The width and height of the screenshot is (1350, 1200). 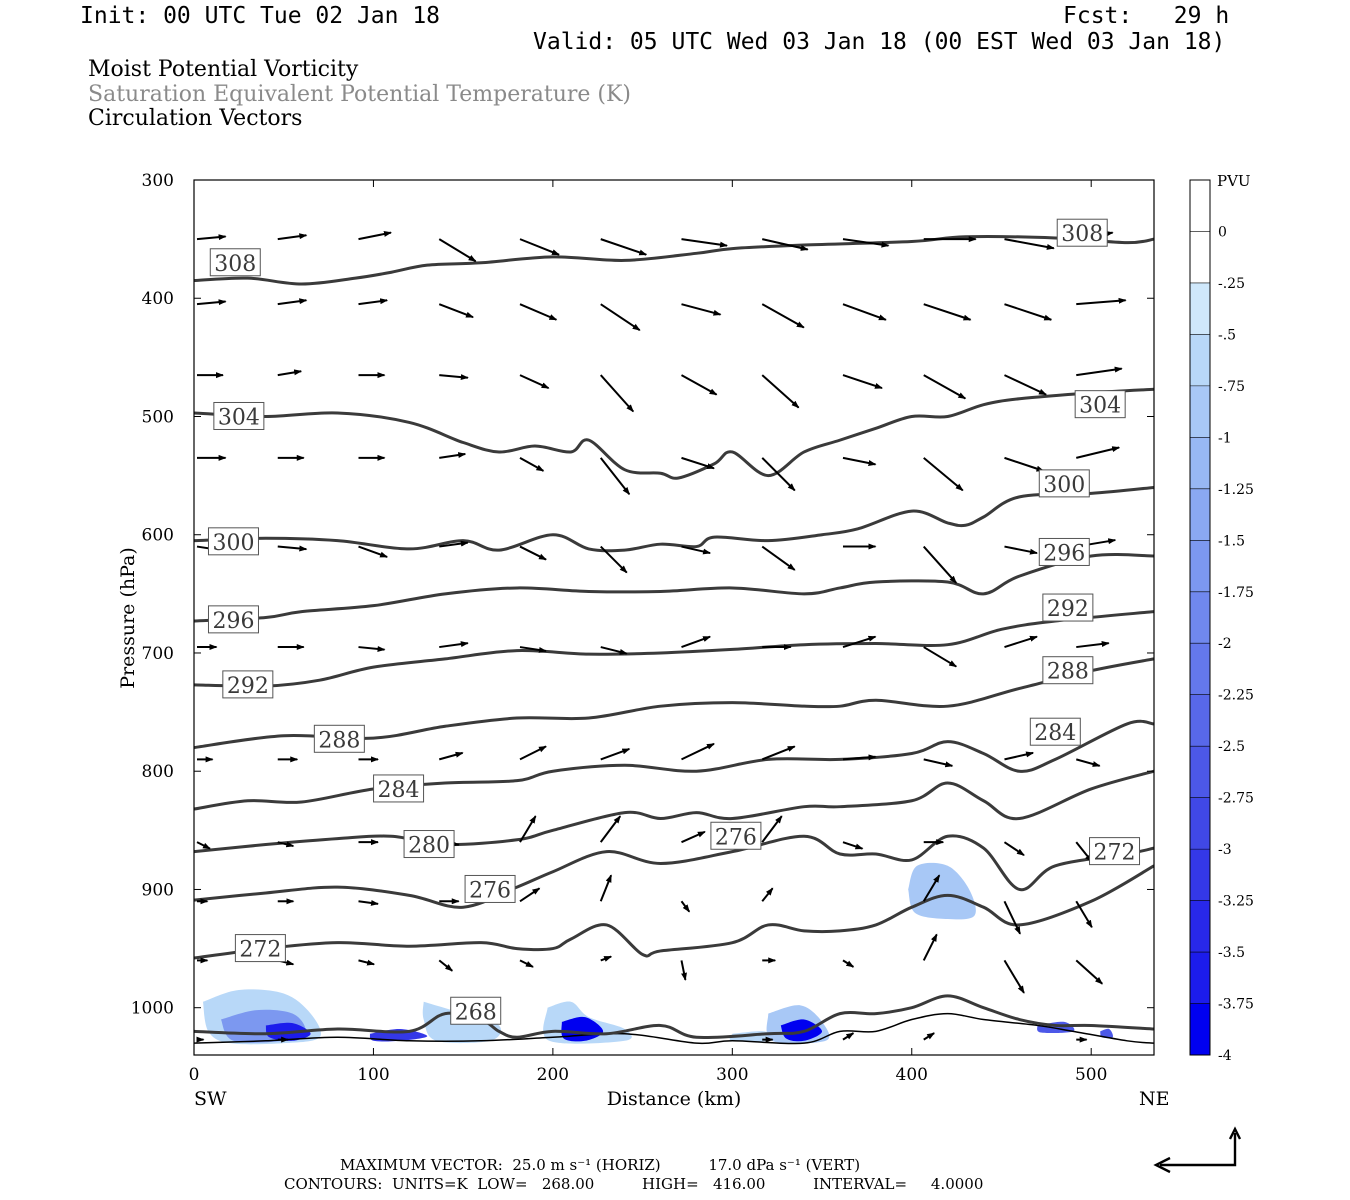 What do you see at coordinates (732, 1075) in the screenshot?
I see `x-tick-label: 300` at bounding box center [732, 1075].